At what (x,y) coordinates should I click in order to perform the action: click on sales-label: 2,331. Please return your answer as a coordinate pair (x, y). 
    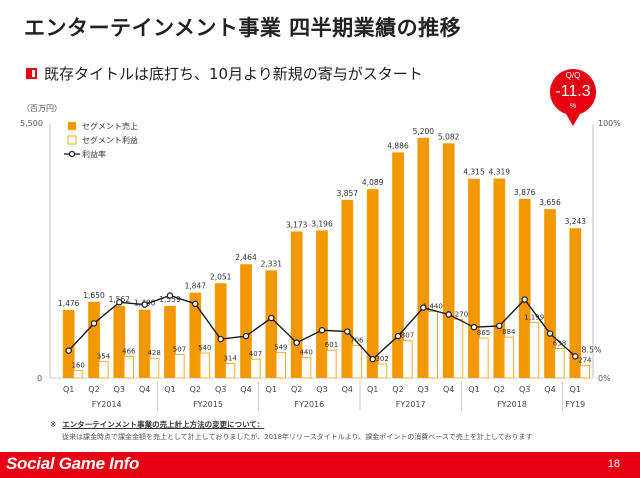
    Looking at the image, I should click on (272, 263).